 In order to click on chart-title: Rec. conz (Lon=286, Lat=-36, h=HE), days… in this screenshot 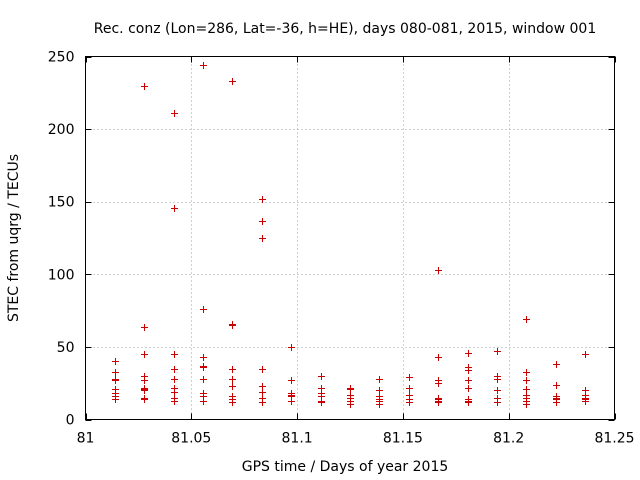, I will do `click(345, 29)`.